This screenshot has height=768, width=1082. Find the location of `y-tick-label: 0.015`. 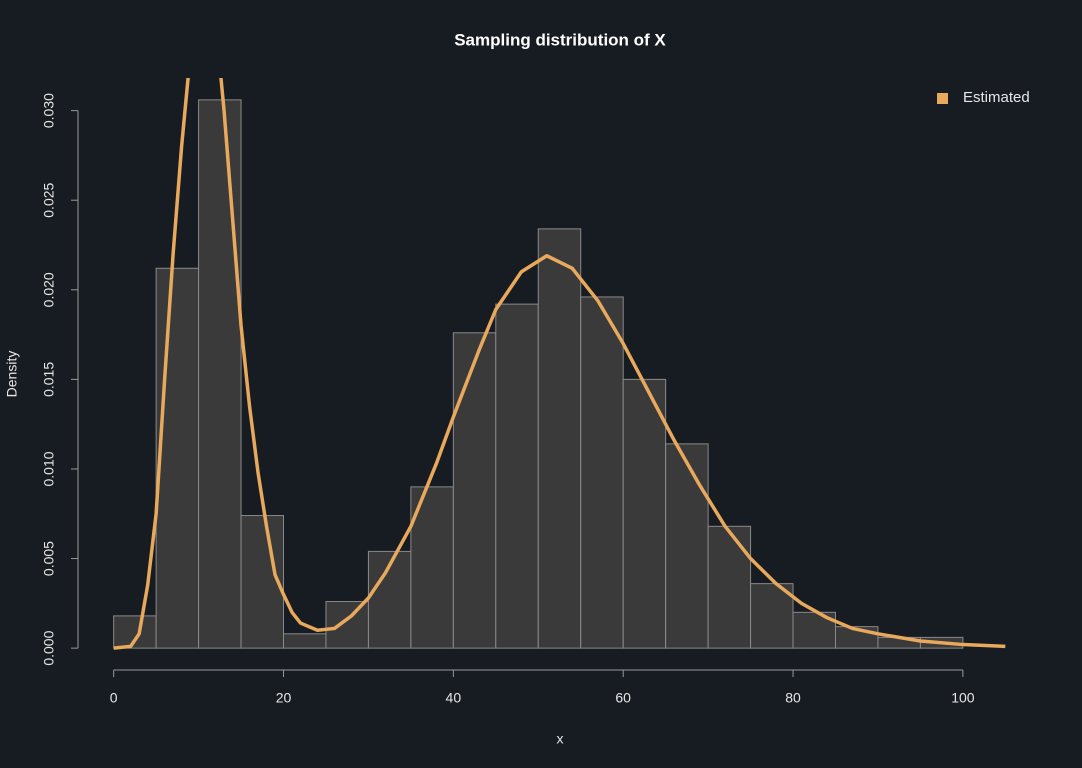

y-tick-label: 0.015 is located at coordinates (49, 379).